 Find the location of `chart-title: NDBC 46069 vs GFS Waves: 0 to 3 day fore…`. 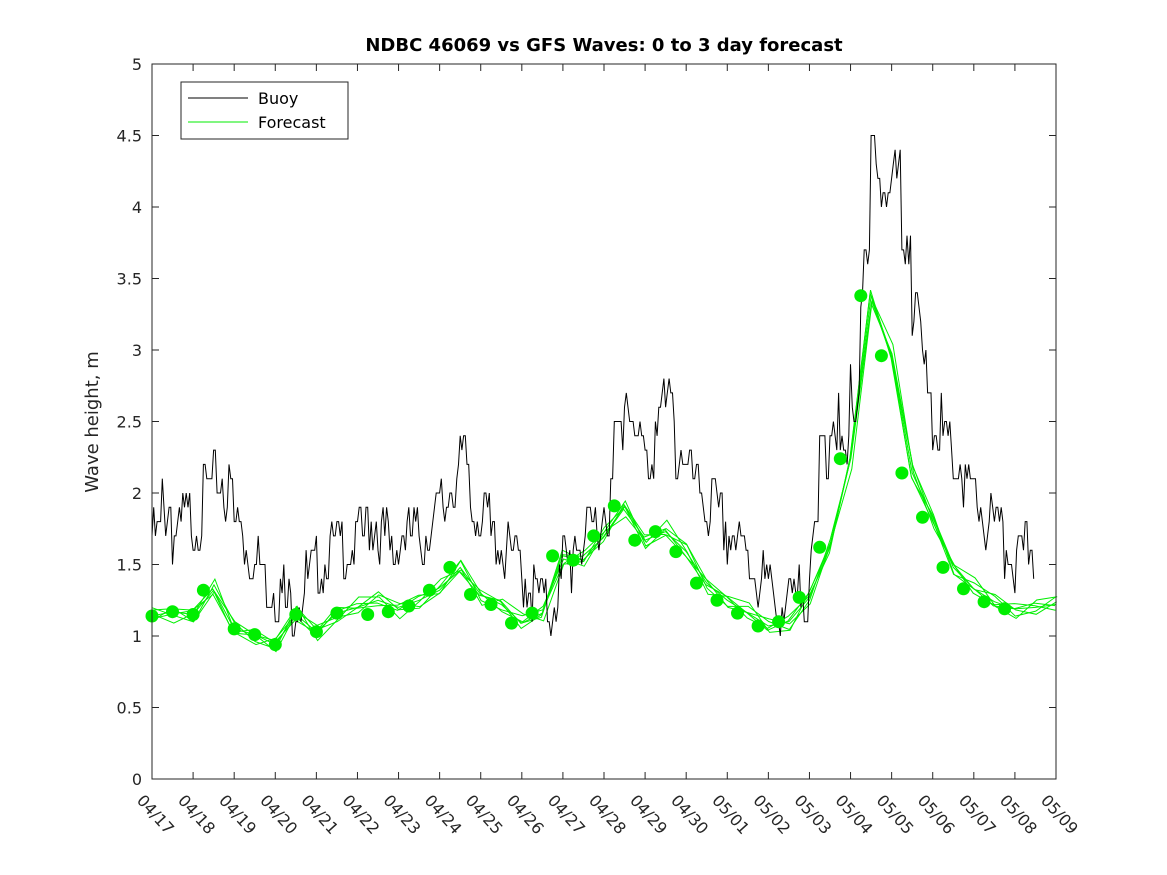

chart-title: NDBC 46069 vs GFS Waves: 0 to 3 day fore… is located at coordinates (604, 45).